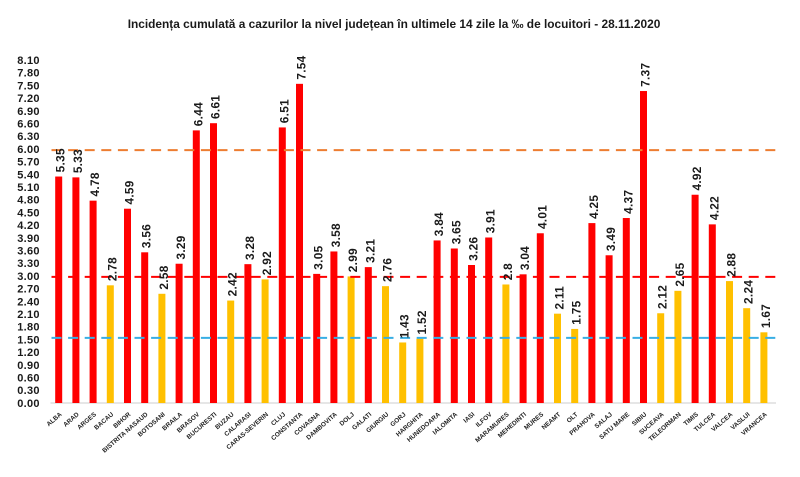  Describe the element at coordinates (28, 252) in the screenshot. I see `svg-text: 3.60` at that location.